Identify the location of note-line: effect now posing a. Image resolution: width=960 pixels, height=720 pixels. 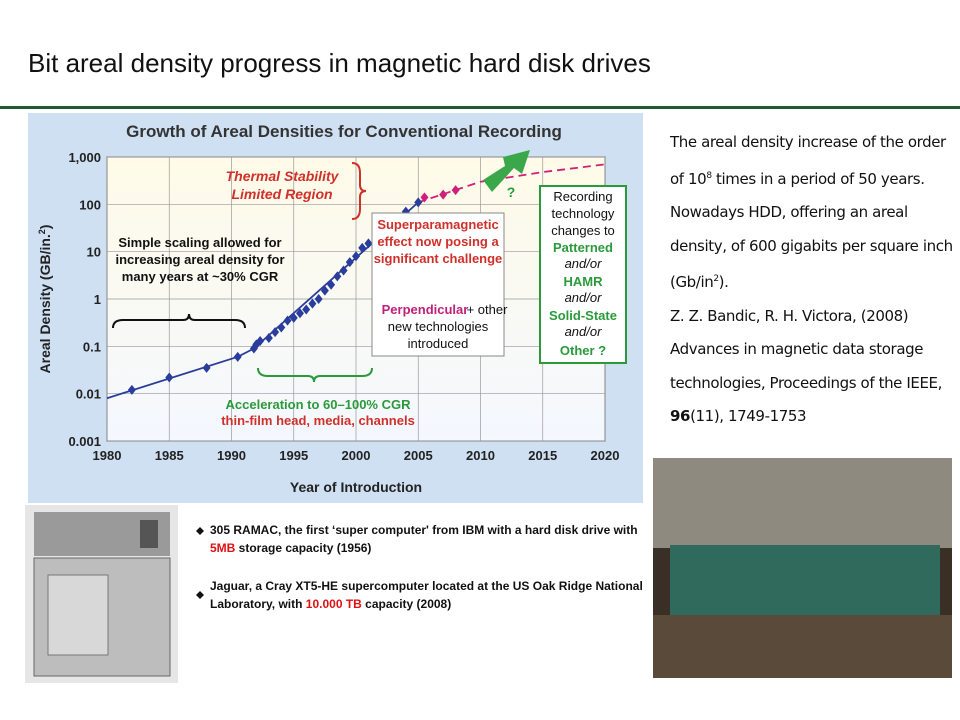
(438, 241).